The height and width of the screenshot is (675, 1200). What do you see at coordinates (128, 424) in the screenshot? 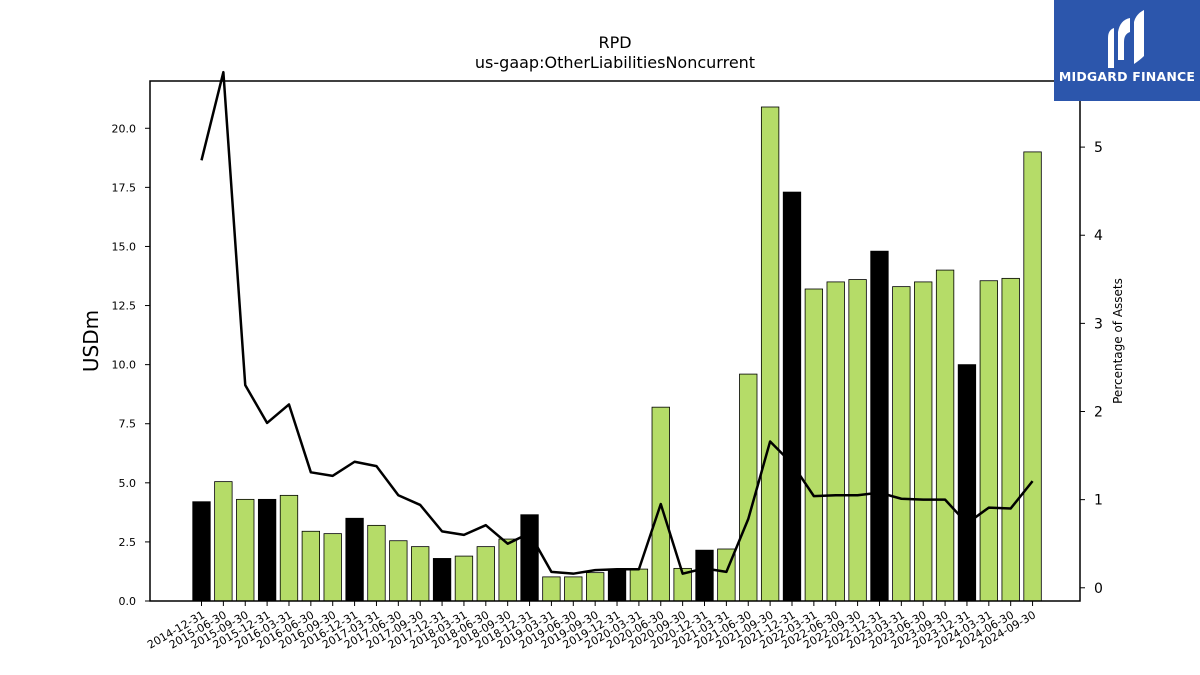
I see `y-tick-label: 7.5` at bounding box center [128, 424].